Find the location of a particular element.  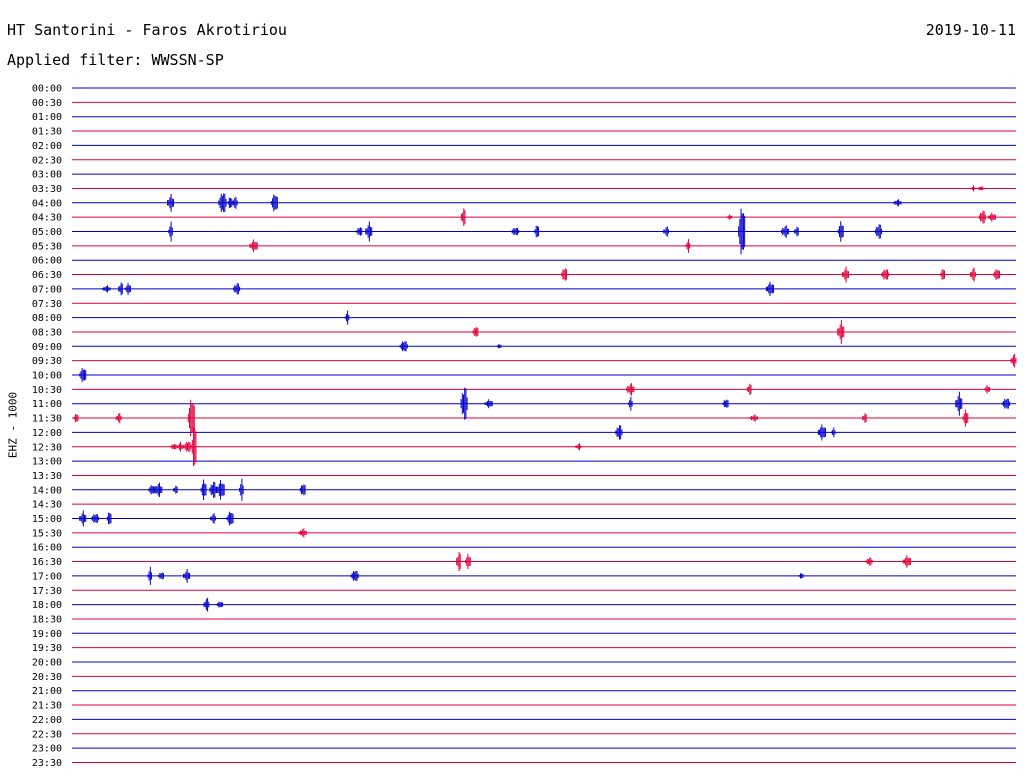

row-time-label: 23:30 is located at coordinates (47, 763).